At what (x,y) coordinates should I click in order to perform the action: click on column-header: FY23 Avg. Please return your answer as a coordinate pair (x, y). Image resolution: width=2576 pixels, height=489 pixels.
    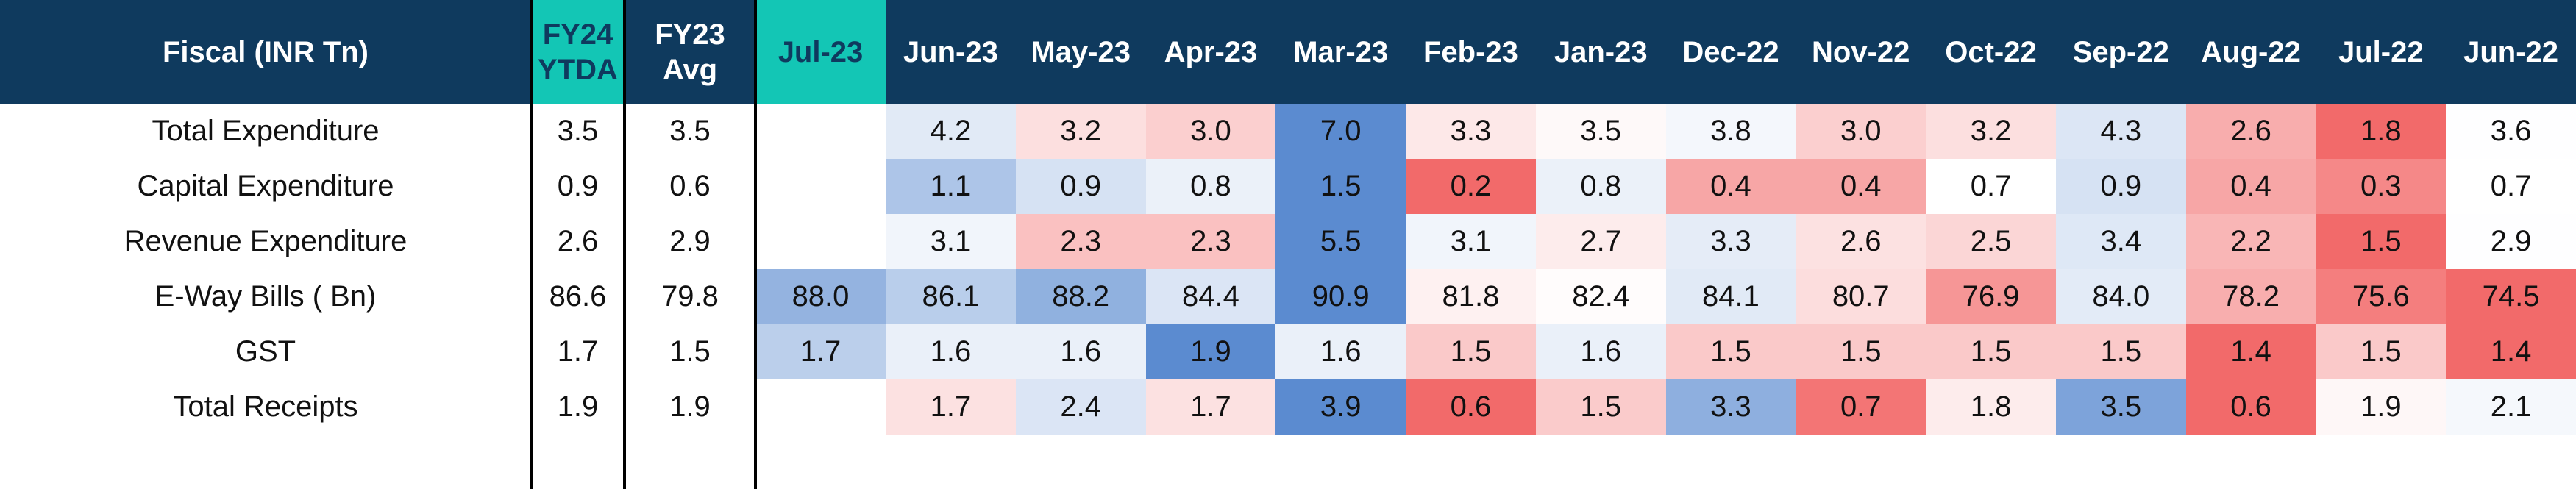
    Looking at the image, I should click on (690, 52).